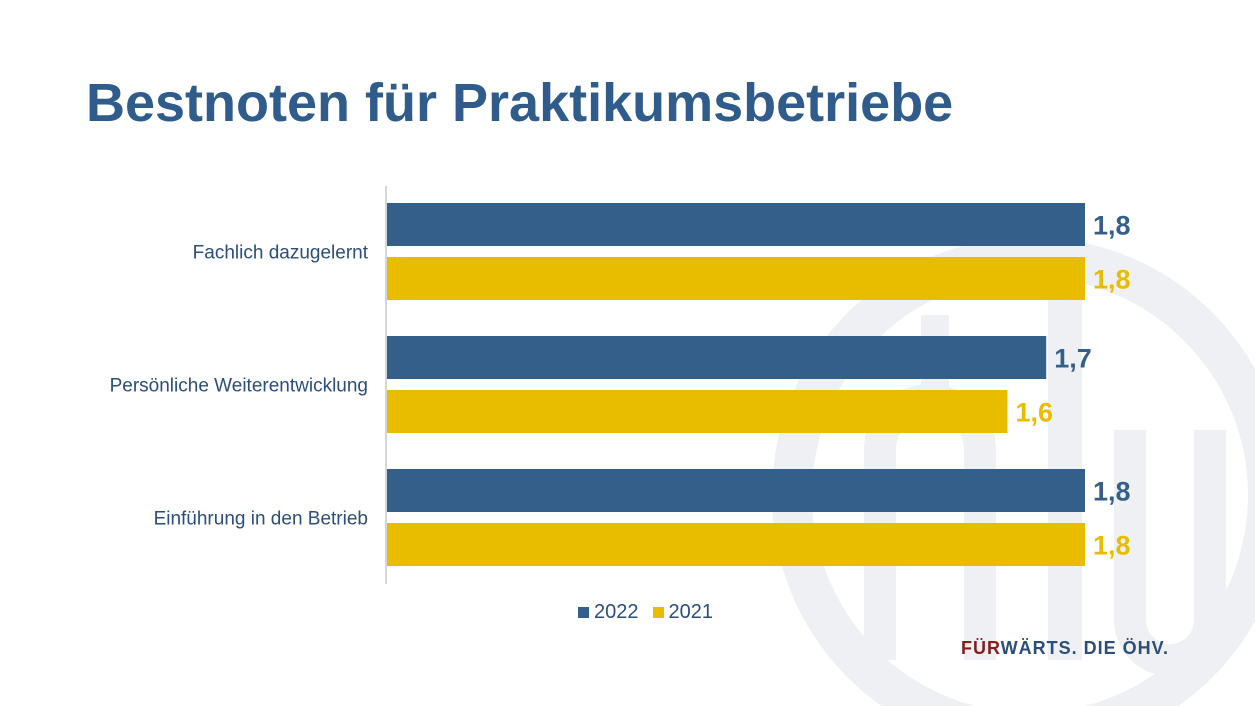  Describe the element at coordinates (1085, 648) in the screenshot. I see `tagline-part2: WÄRTS. DIE ÖHV.` at that location.